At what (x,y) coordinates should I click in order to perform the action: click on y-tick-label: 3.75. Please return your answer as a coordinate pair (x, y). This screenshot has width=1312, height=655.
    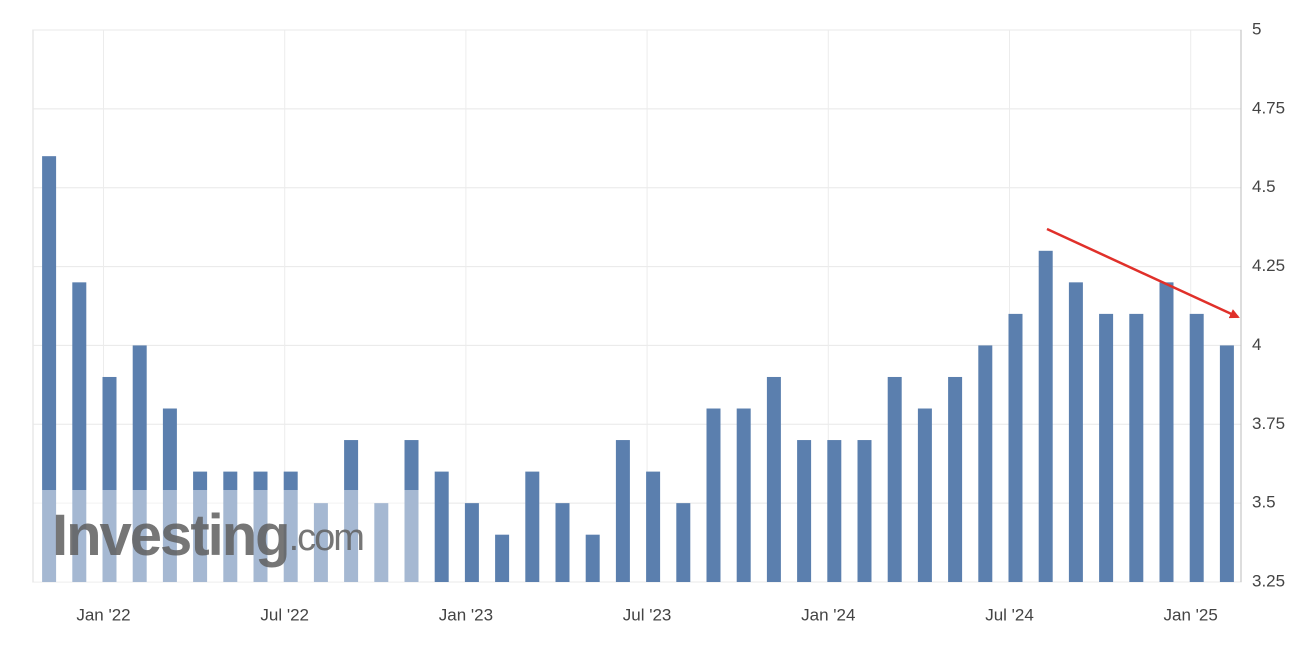
    Looking at the image, I should click on (1268, 423).